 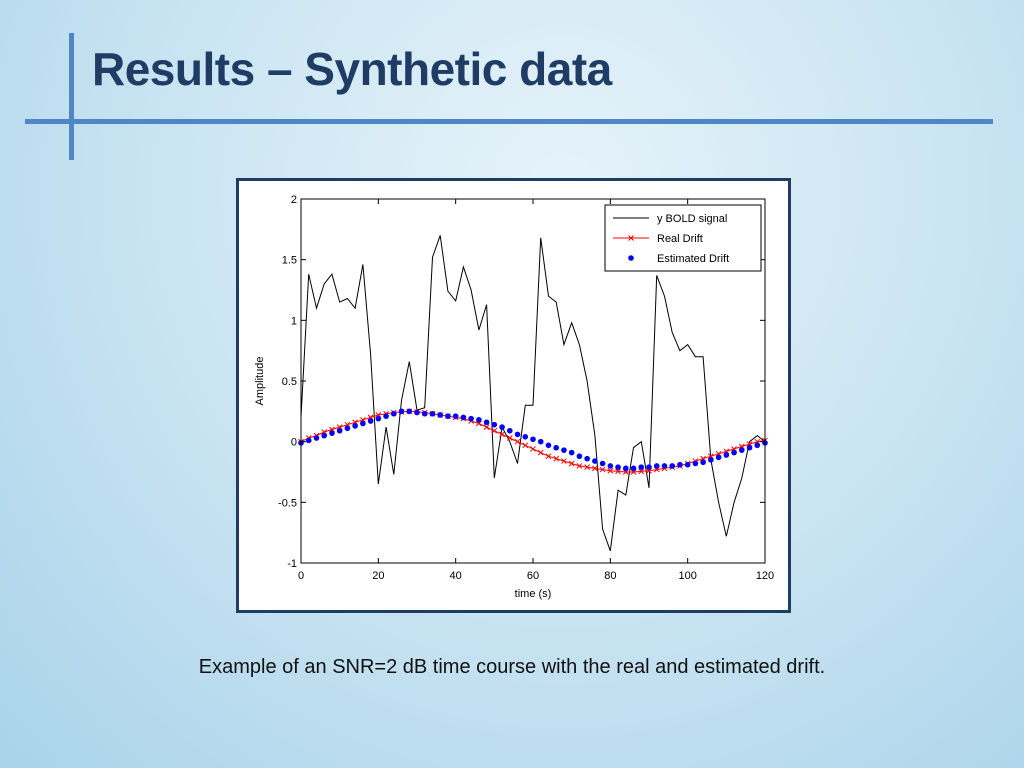 What do you see at coordinates (692, 219) in the screenshot?
I see `legend-label: y BOLD signal` at bounding box center [692, 219].